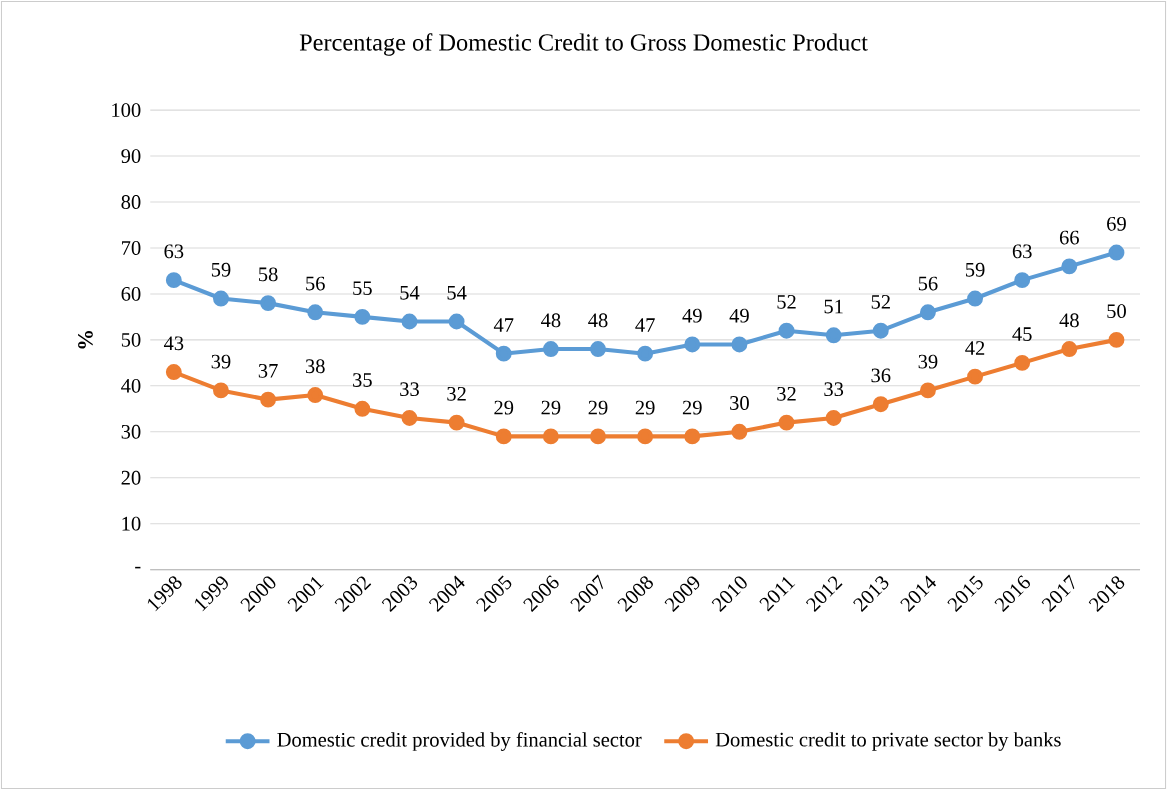  I want to click on data-label: 42, so click(975, 348).